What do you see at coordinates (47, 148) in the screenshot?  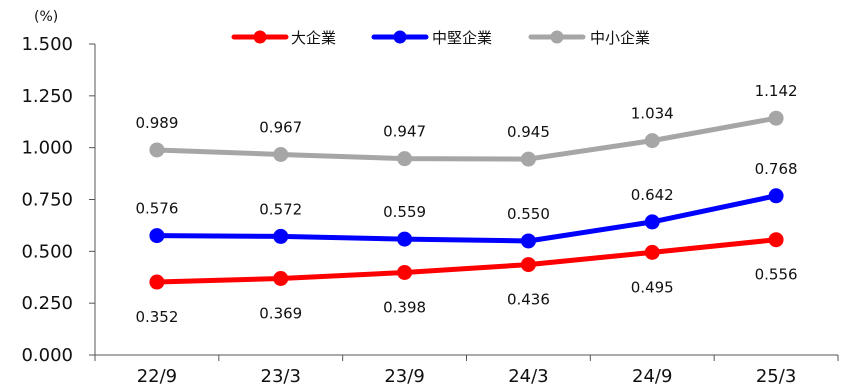 I see `y-tick-label: 1.000` at bounding box center [47, 148].